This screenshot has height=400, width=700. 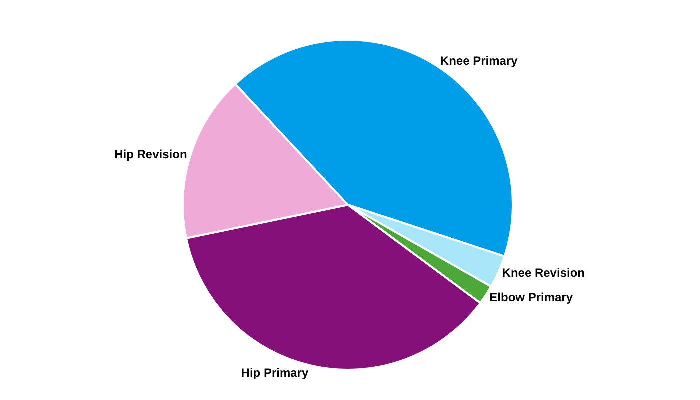 I want to click on slice-label: Hip Primary, so click(x=275, y=373).